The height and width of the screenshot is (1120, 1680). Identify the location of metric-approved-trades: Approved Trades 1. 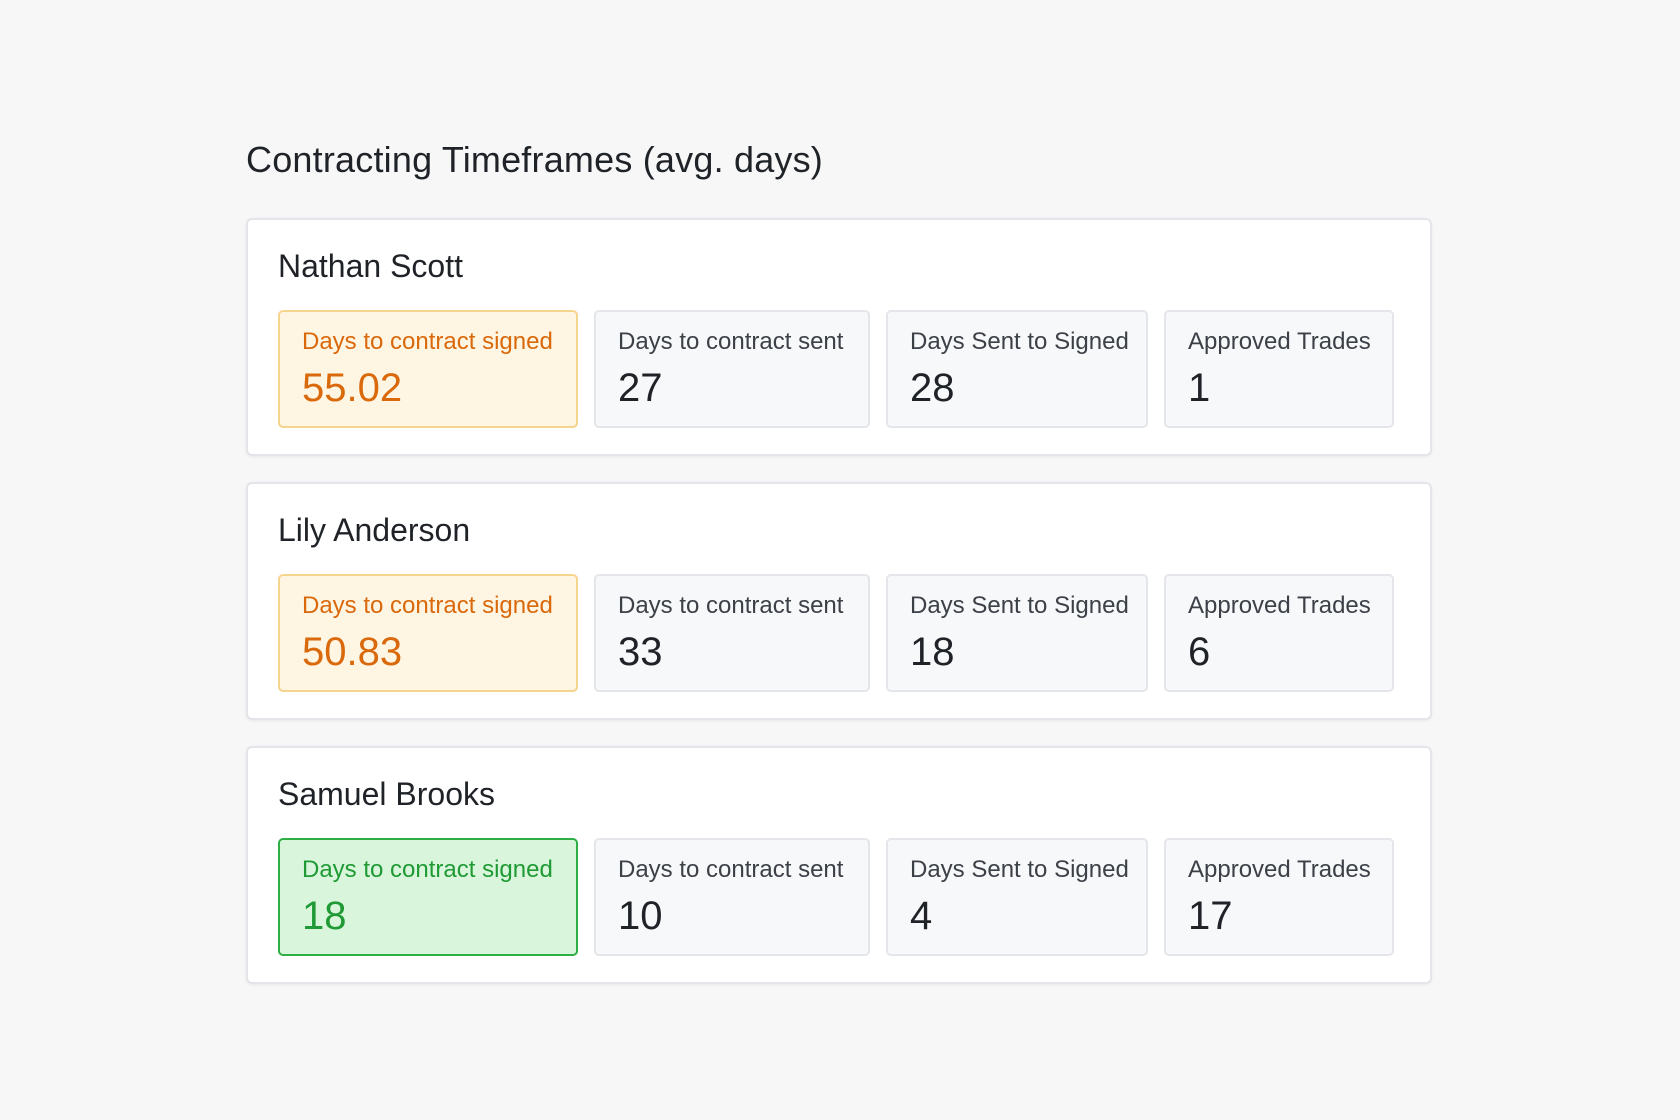
(1279, 369).